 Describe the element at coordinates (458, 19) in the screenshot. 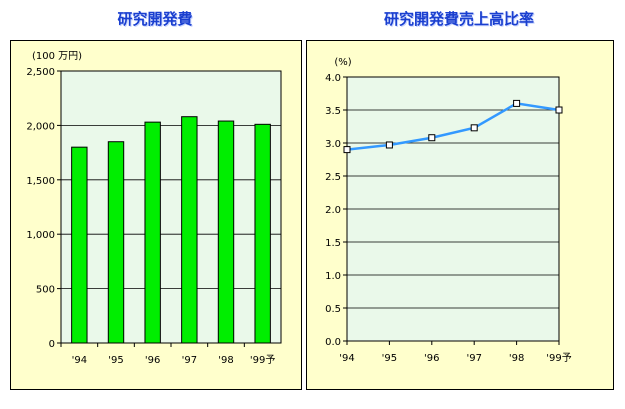

I see `line-chart-title: 研究開発費売上高比率` at that location.